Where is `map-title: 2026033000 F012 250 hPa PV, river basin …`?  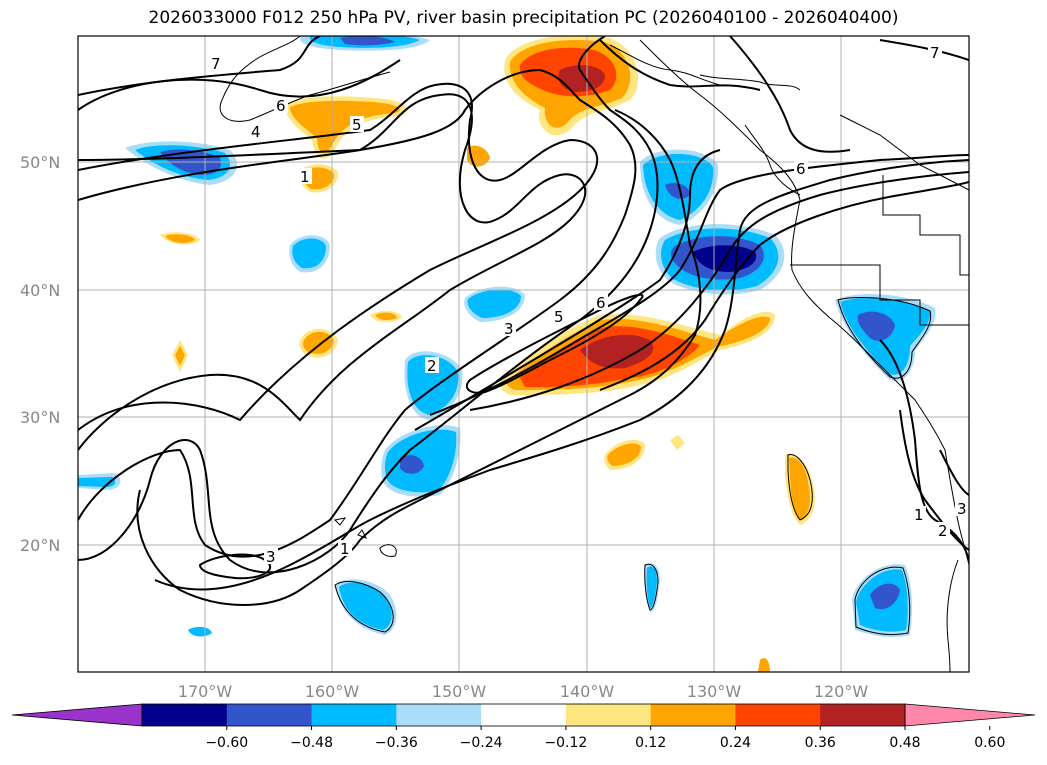
map-title: 2026033000 F012 250 hPa PV, river basin … is located at coordinates (523, 18).